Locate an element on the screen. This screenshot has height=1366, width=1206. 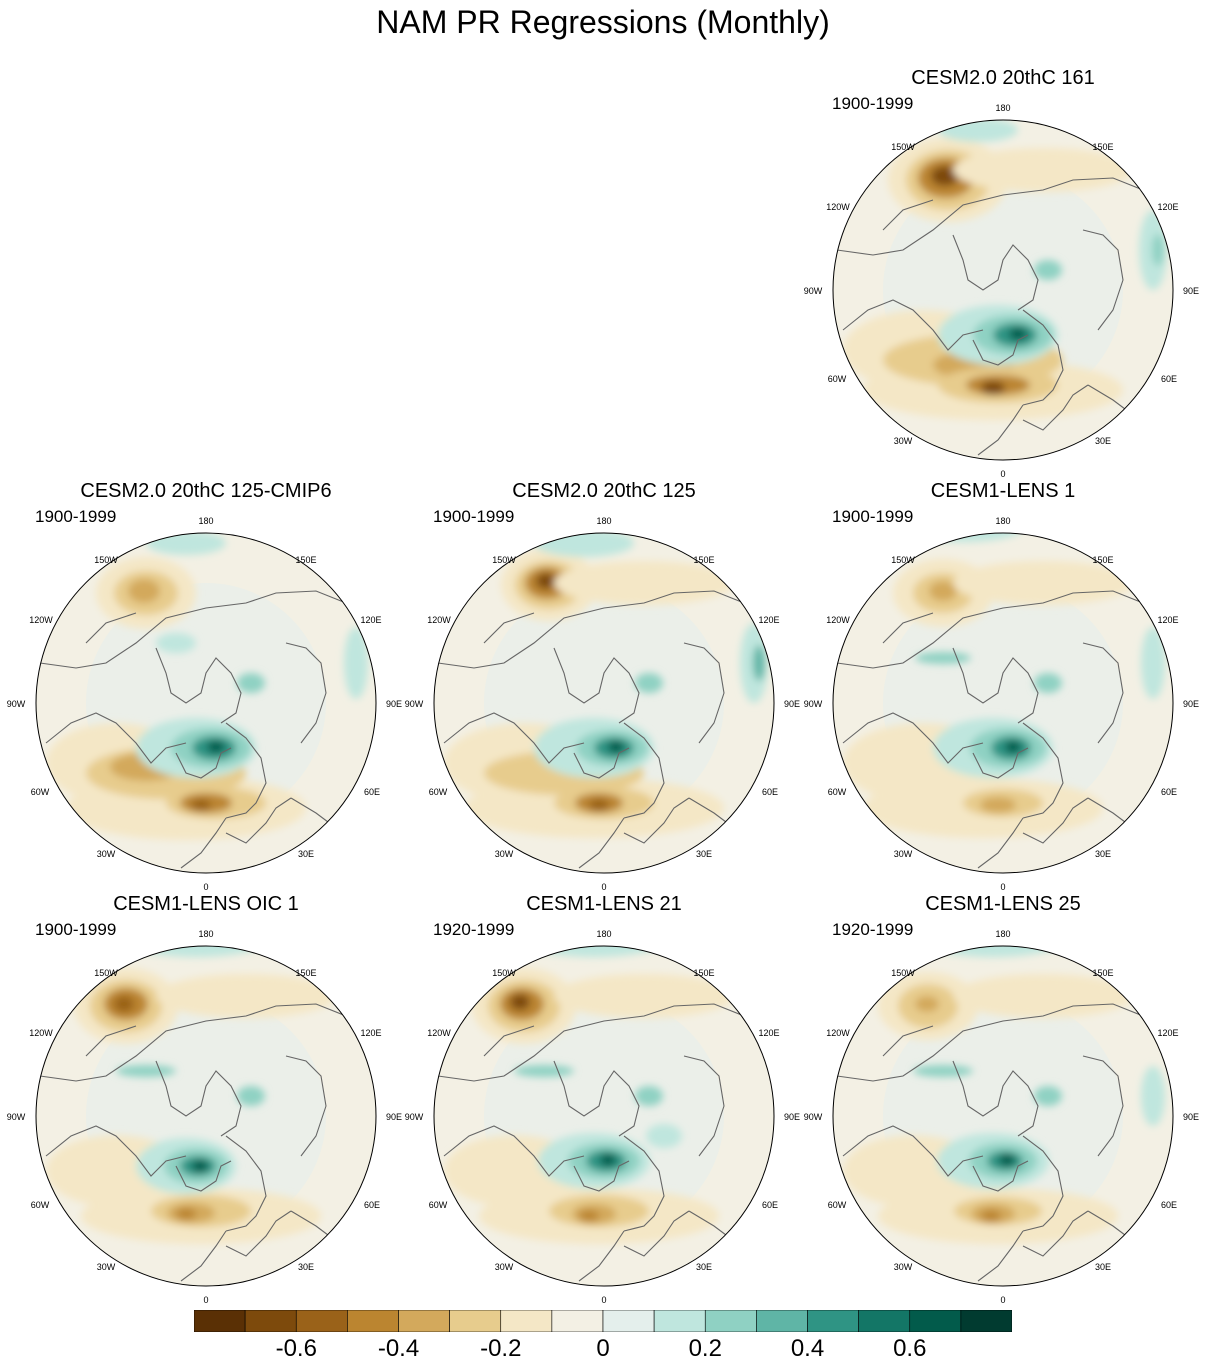
colorbar-tick: -0.2 is located at coordinates (501, 1348).